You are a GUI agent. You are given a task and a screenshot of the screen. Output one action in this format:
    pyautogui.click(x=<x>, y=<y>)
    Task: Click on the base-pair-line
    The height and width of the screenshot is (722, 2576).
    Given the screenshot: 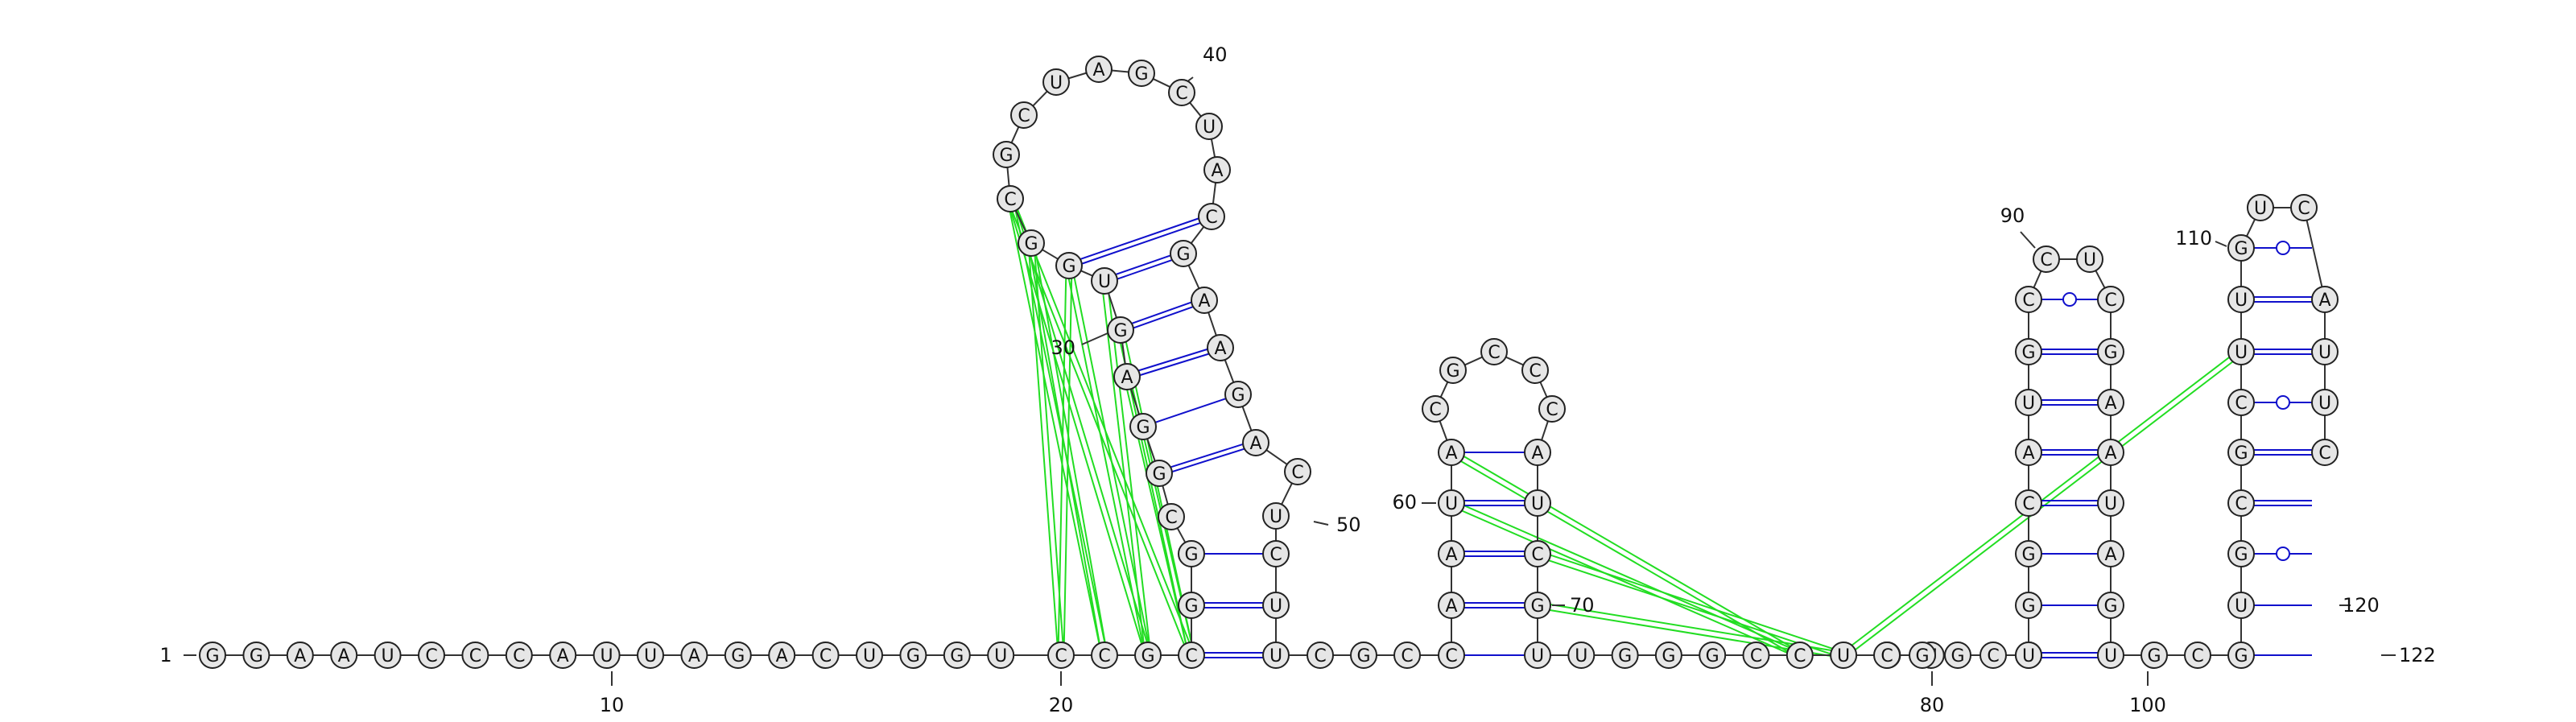 What is the action you would take?
    pyautogui.click(x=1143, y=264)
    